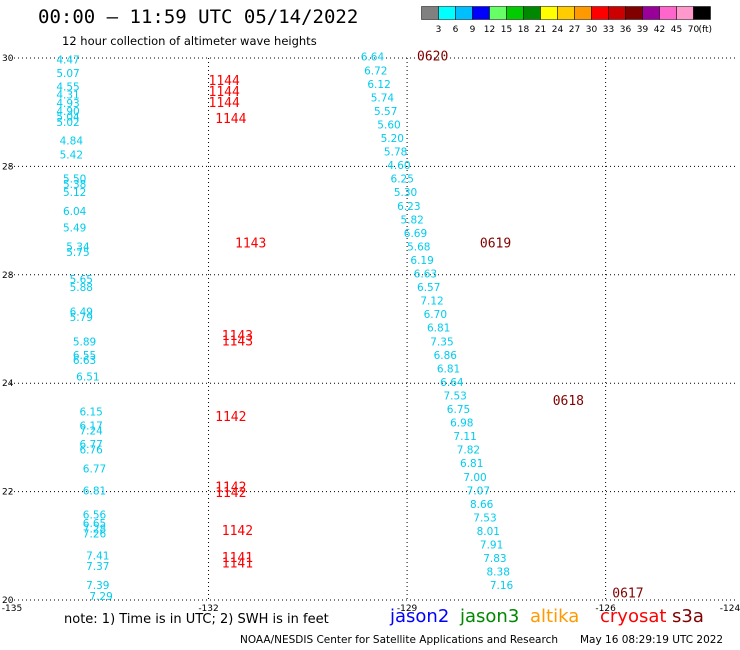 Image resolution: width=740 pixels, height=650 pixels. I want to click on swh-value: 7.26, so click(95, 535).